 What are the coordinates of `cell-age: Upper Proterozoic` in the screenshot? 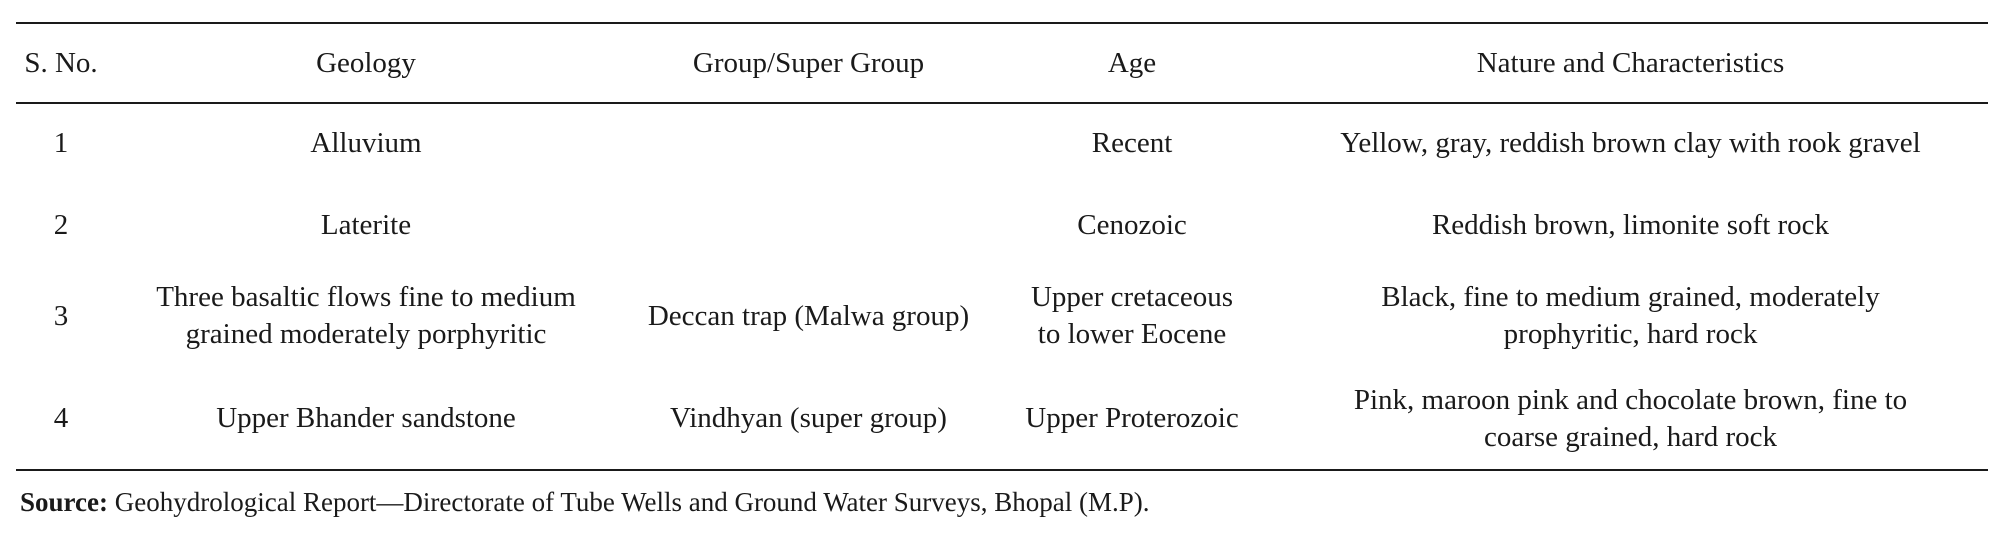 It's located at (1132, 418).